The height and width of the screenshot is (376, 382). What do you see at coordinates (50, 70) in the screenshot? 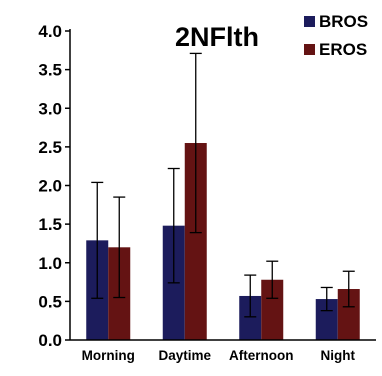
I see `y-tick-label: 3.5` at bounding box center [50, 70].